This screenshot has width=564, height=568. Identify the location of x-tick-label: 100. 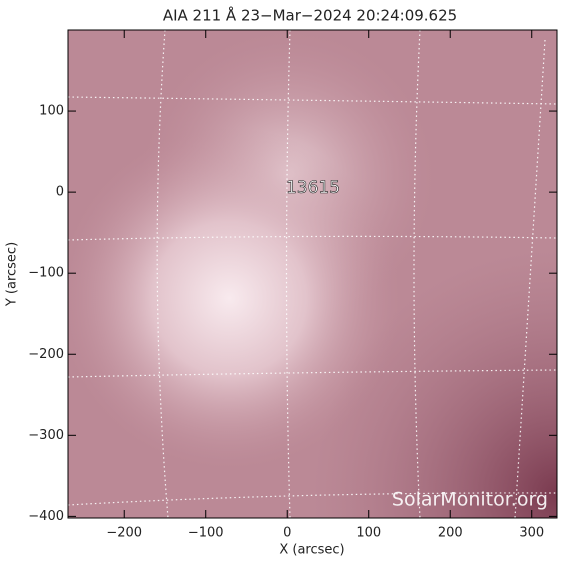
(368, 533).